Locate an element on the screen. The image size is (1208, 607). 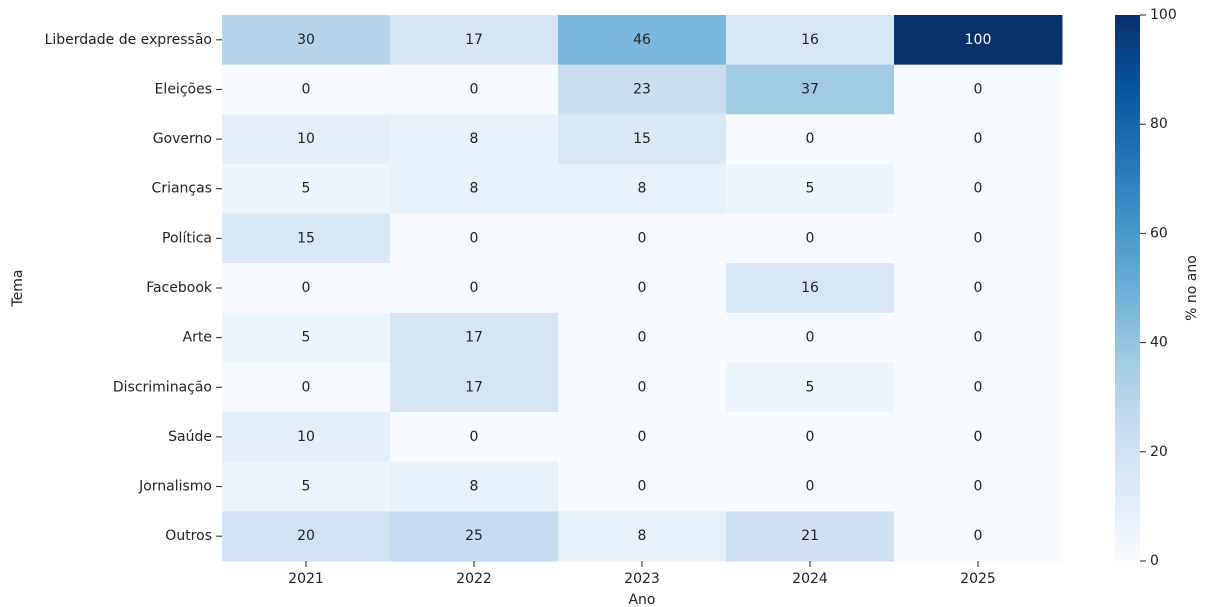
colorbar-tick-label: 40 is located at coordinates (1159, 343).